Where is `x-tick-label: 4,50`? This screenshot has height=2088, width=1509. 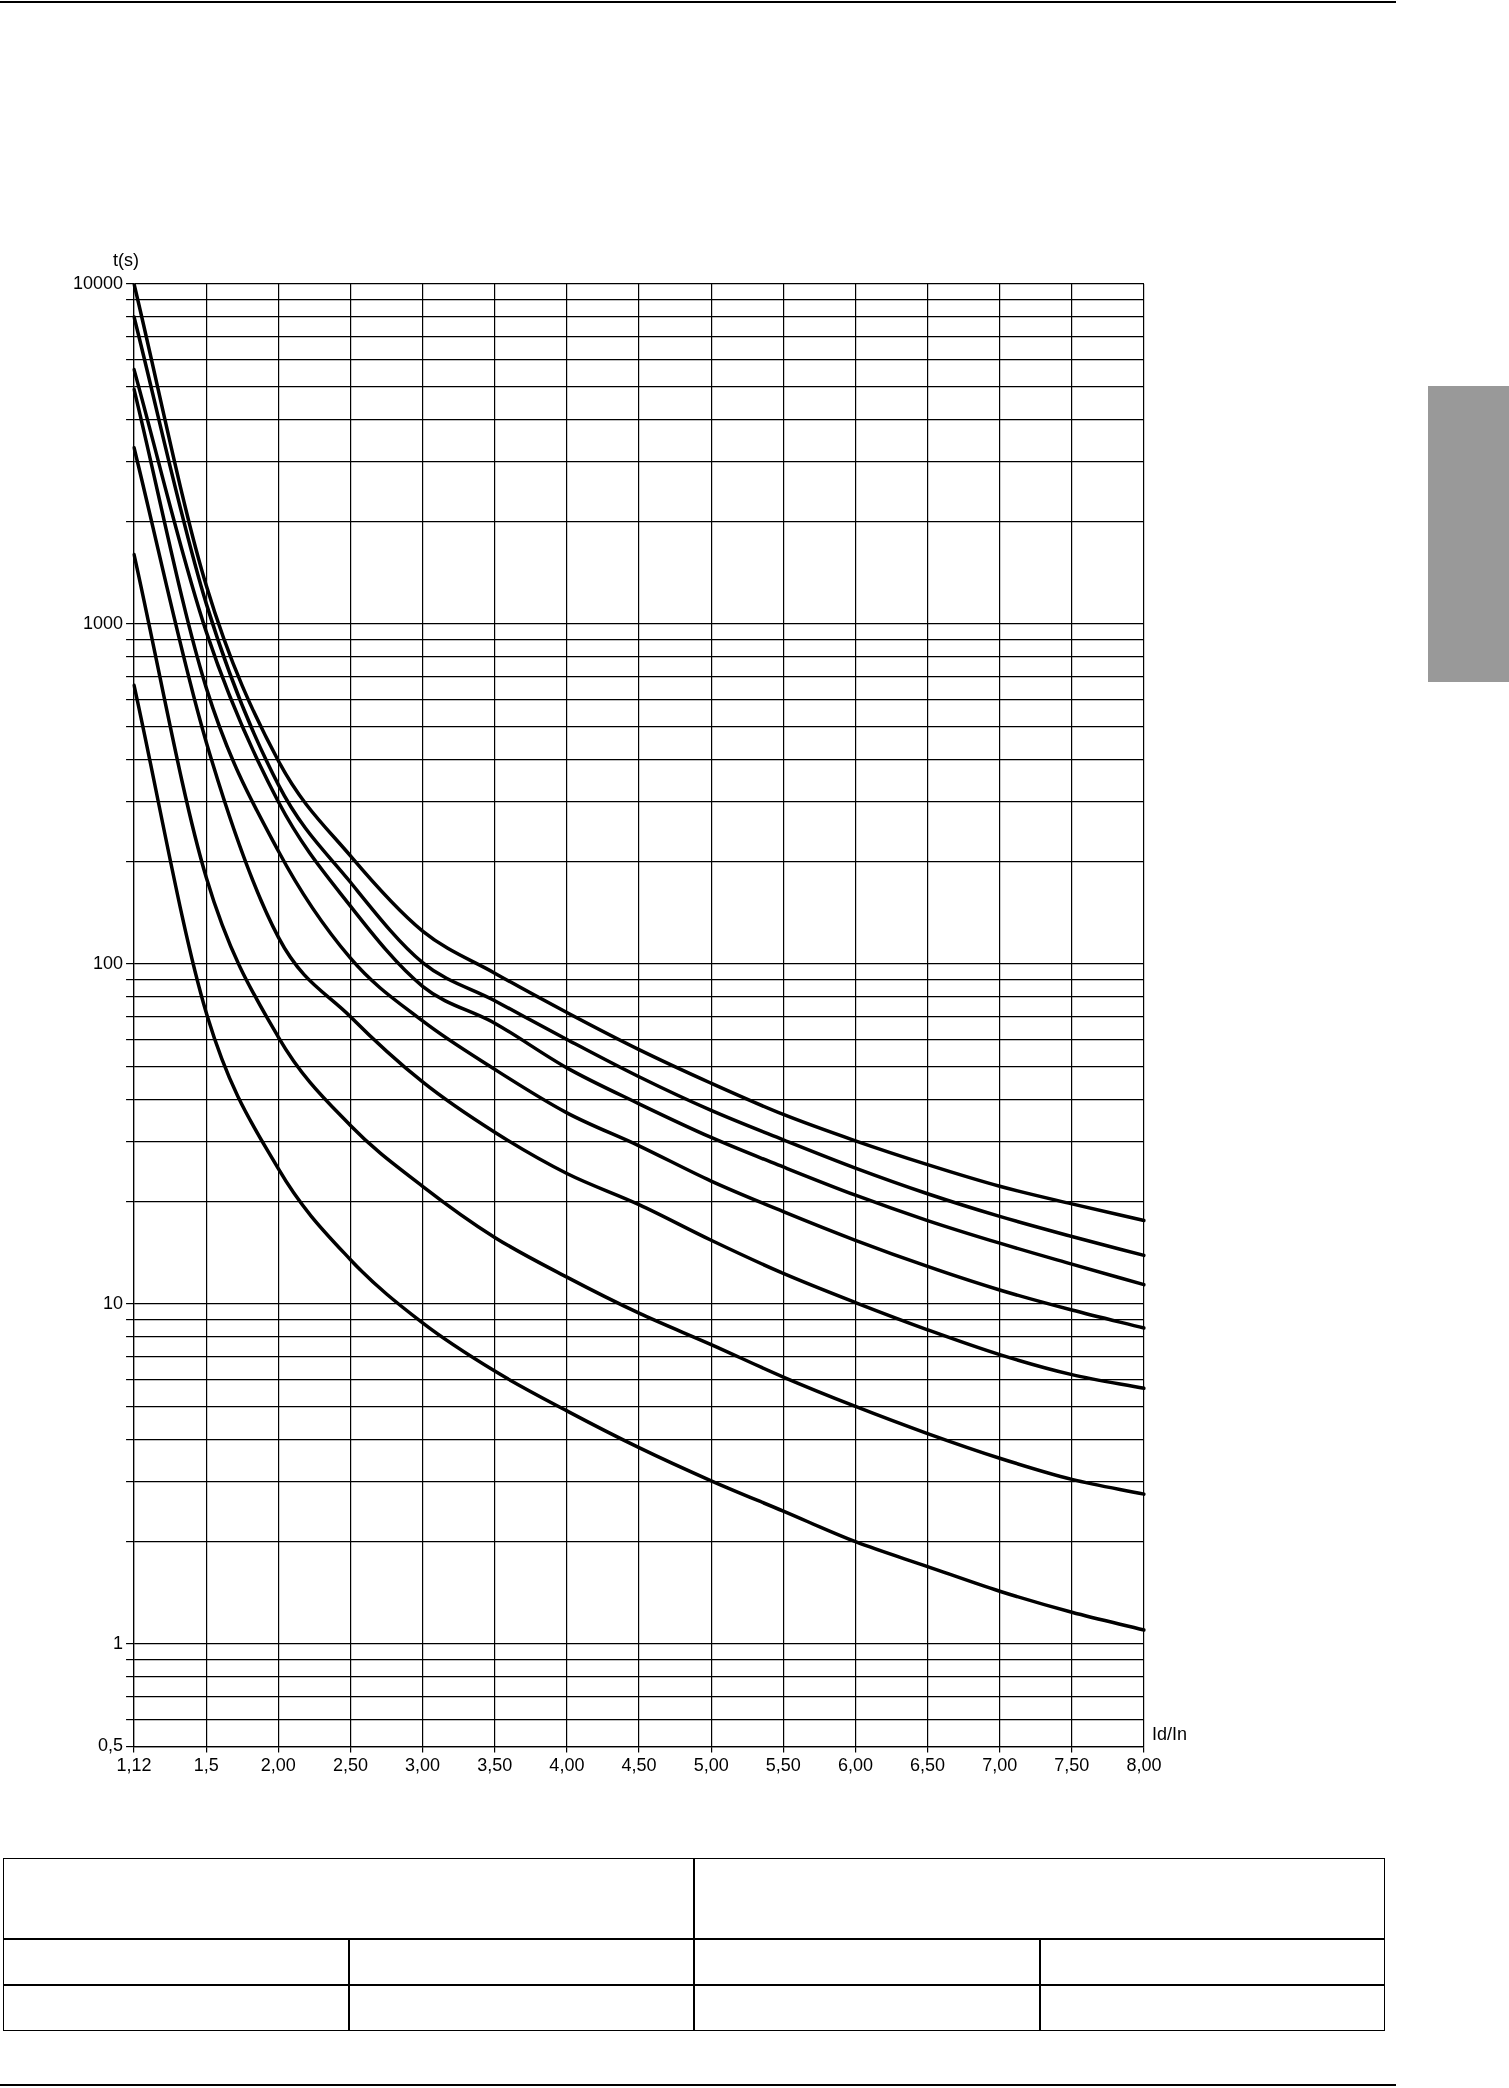
x-tick-label: 4,50 is located at coordinates (639, 1765).